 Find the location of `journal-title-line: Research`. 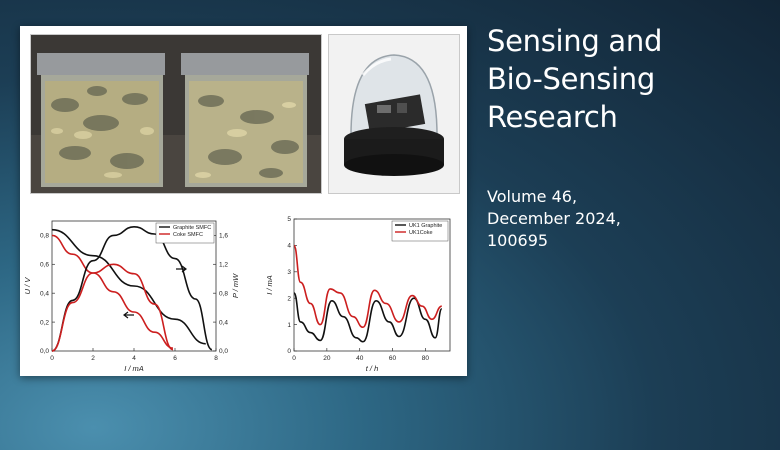

journal-title-line: Research is located at coordinates (552, 117).